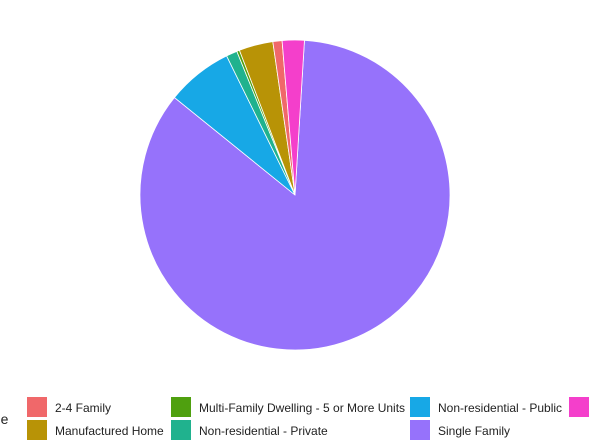  Describe the element at coordinates (181, 430) in the screenshot. I see `legend-swatch-non-residential-private` at that location.